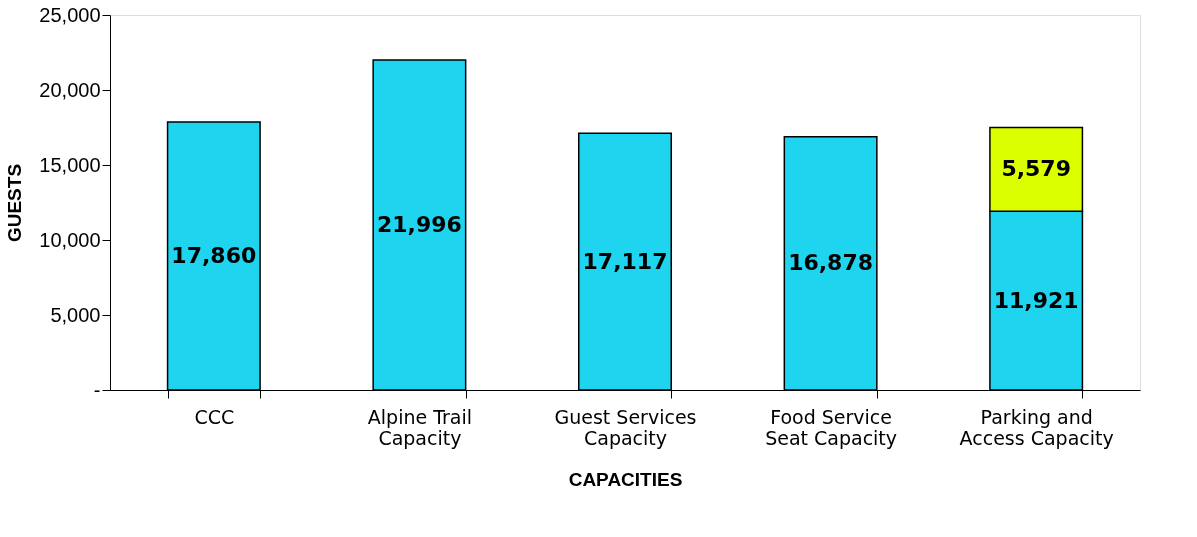 The width and height of the screenshot is (1197, 537). Describe the element at coordinates (70, 89) in the screenshot. I see `y-tick-label: 20,000` at that location.